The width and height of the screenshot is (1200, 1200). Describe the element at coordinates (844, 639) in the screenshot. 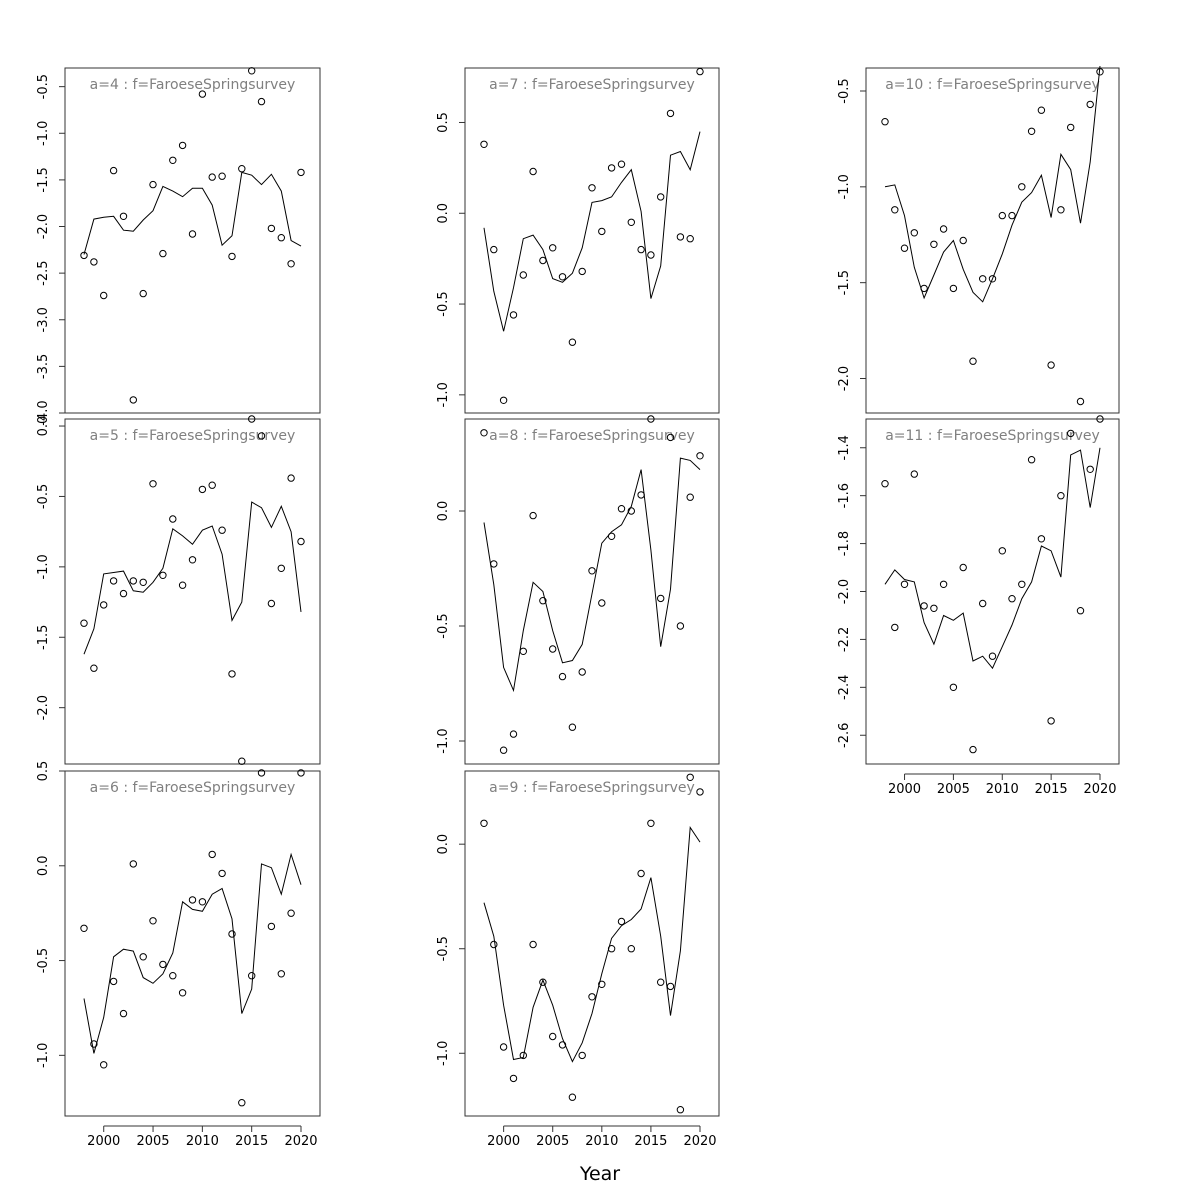

I see `y-tick-label: -2.2` at that location.